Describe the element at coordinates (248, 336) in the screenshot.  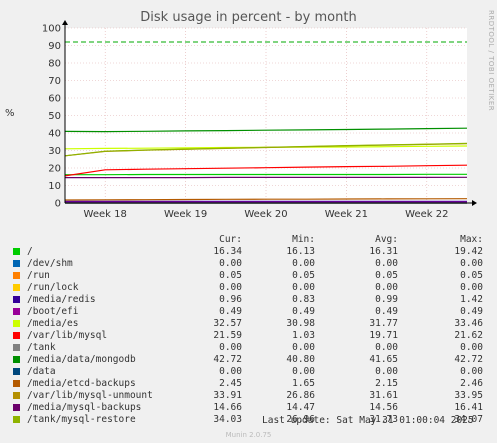
I see `legend-row: /var/lib/mysql 21.59 1.03 19.71 21.62` at that location.